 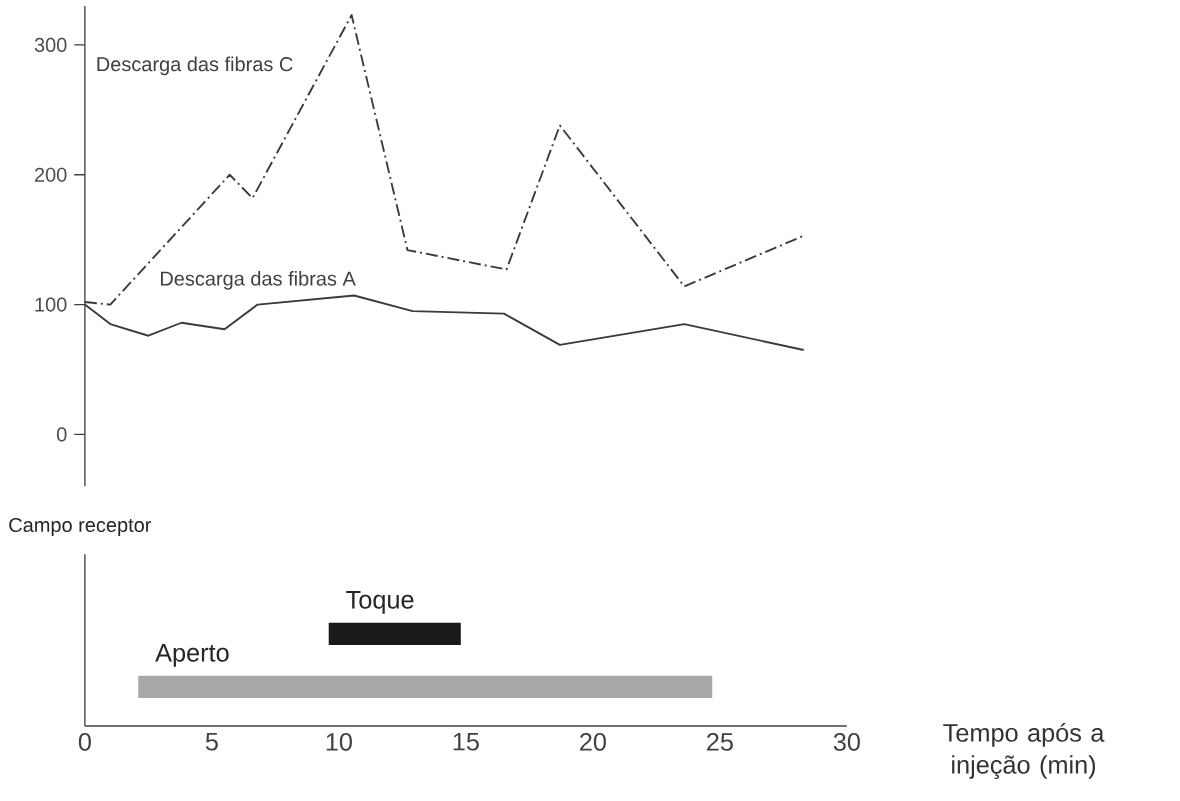 I want to click on chart-title: Campo receptor, so click(x=80, y=527).